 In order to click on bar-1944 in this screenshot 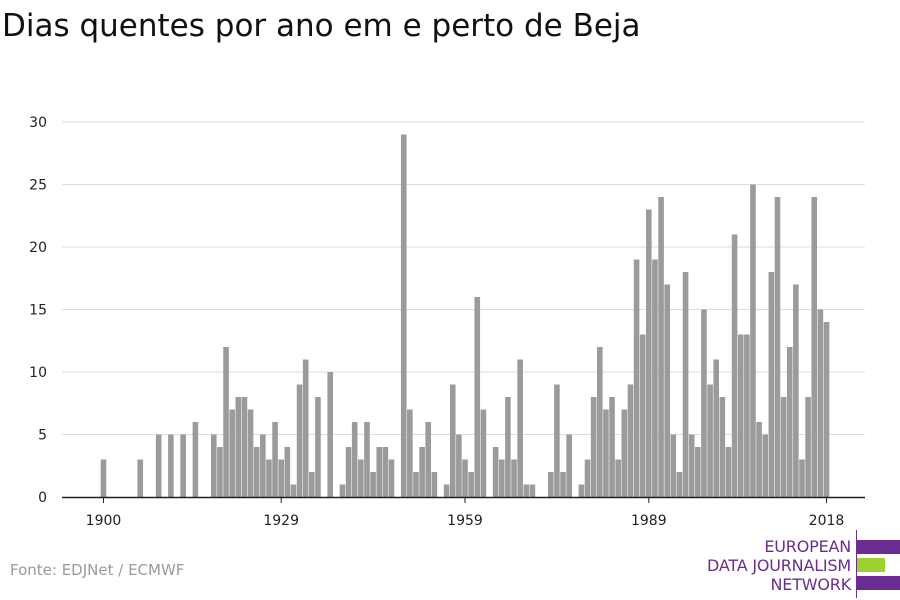, I will do `click(373, 484)`.